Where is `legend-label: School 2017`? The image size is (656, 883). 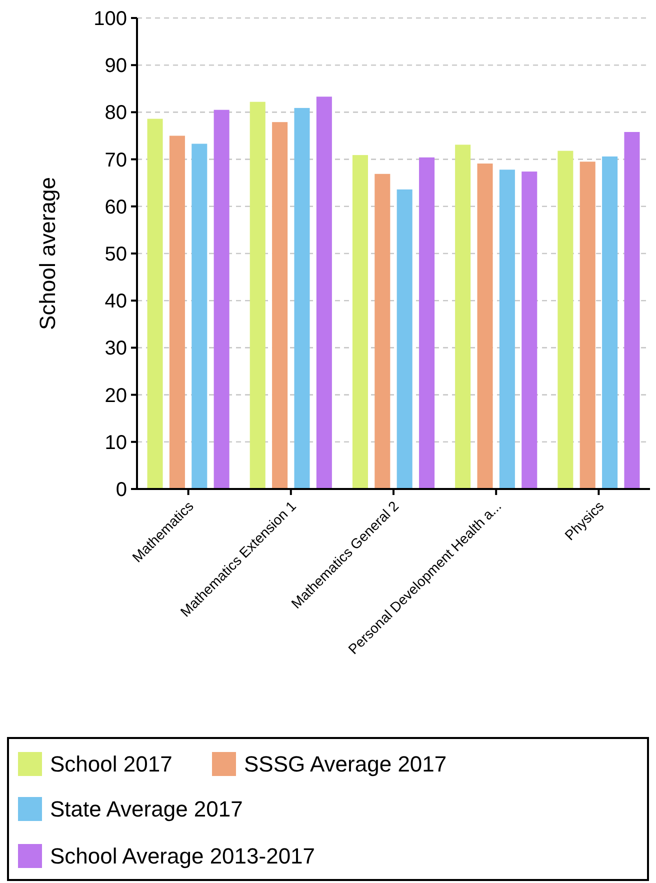
legend-label: School 2017 is located at coordinates (111, 764).